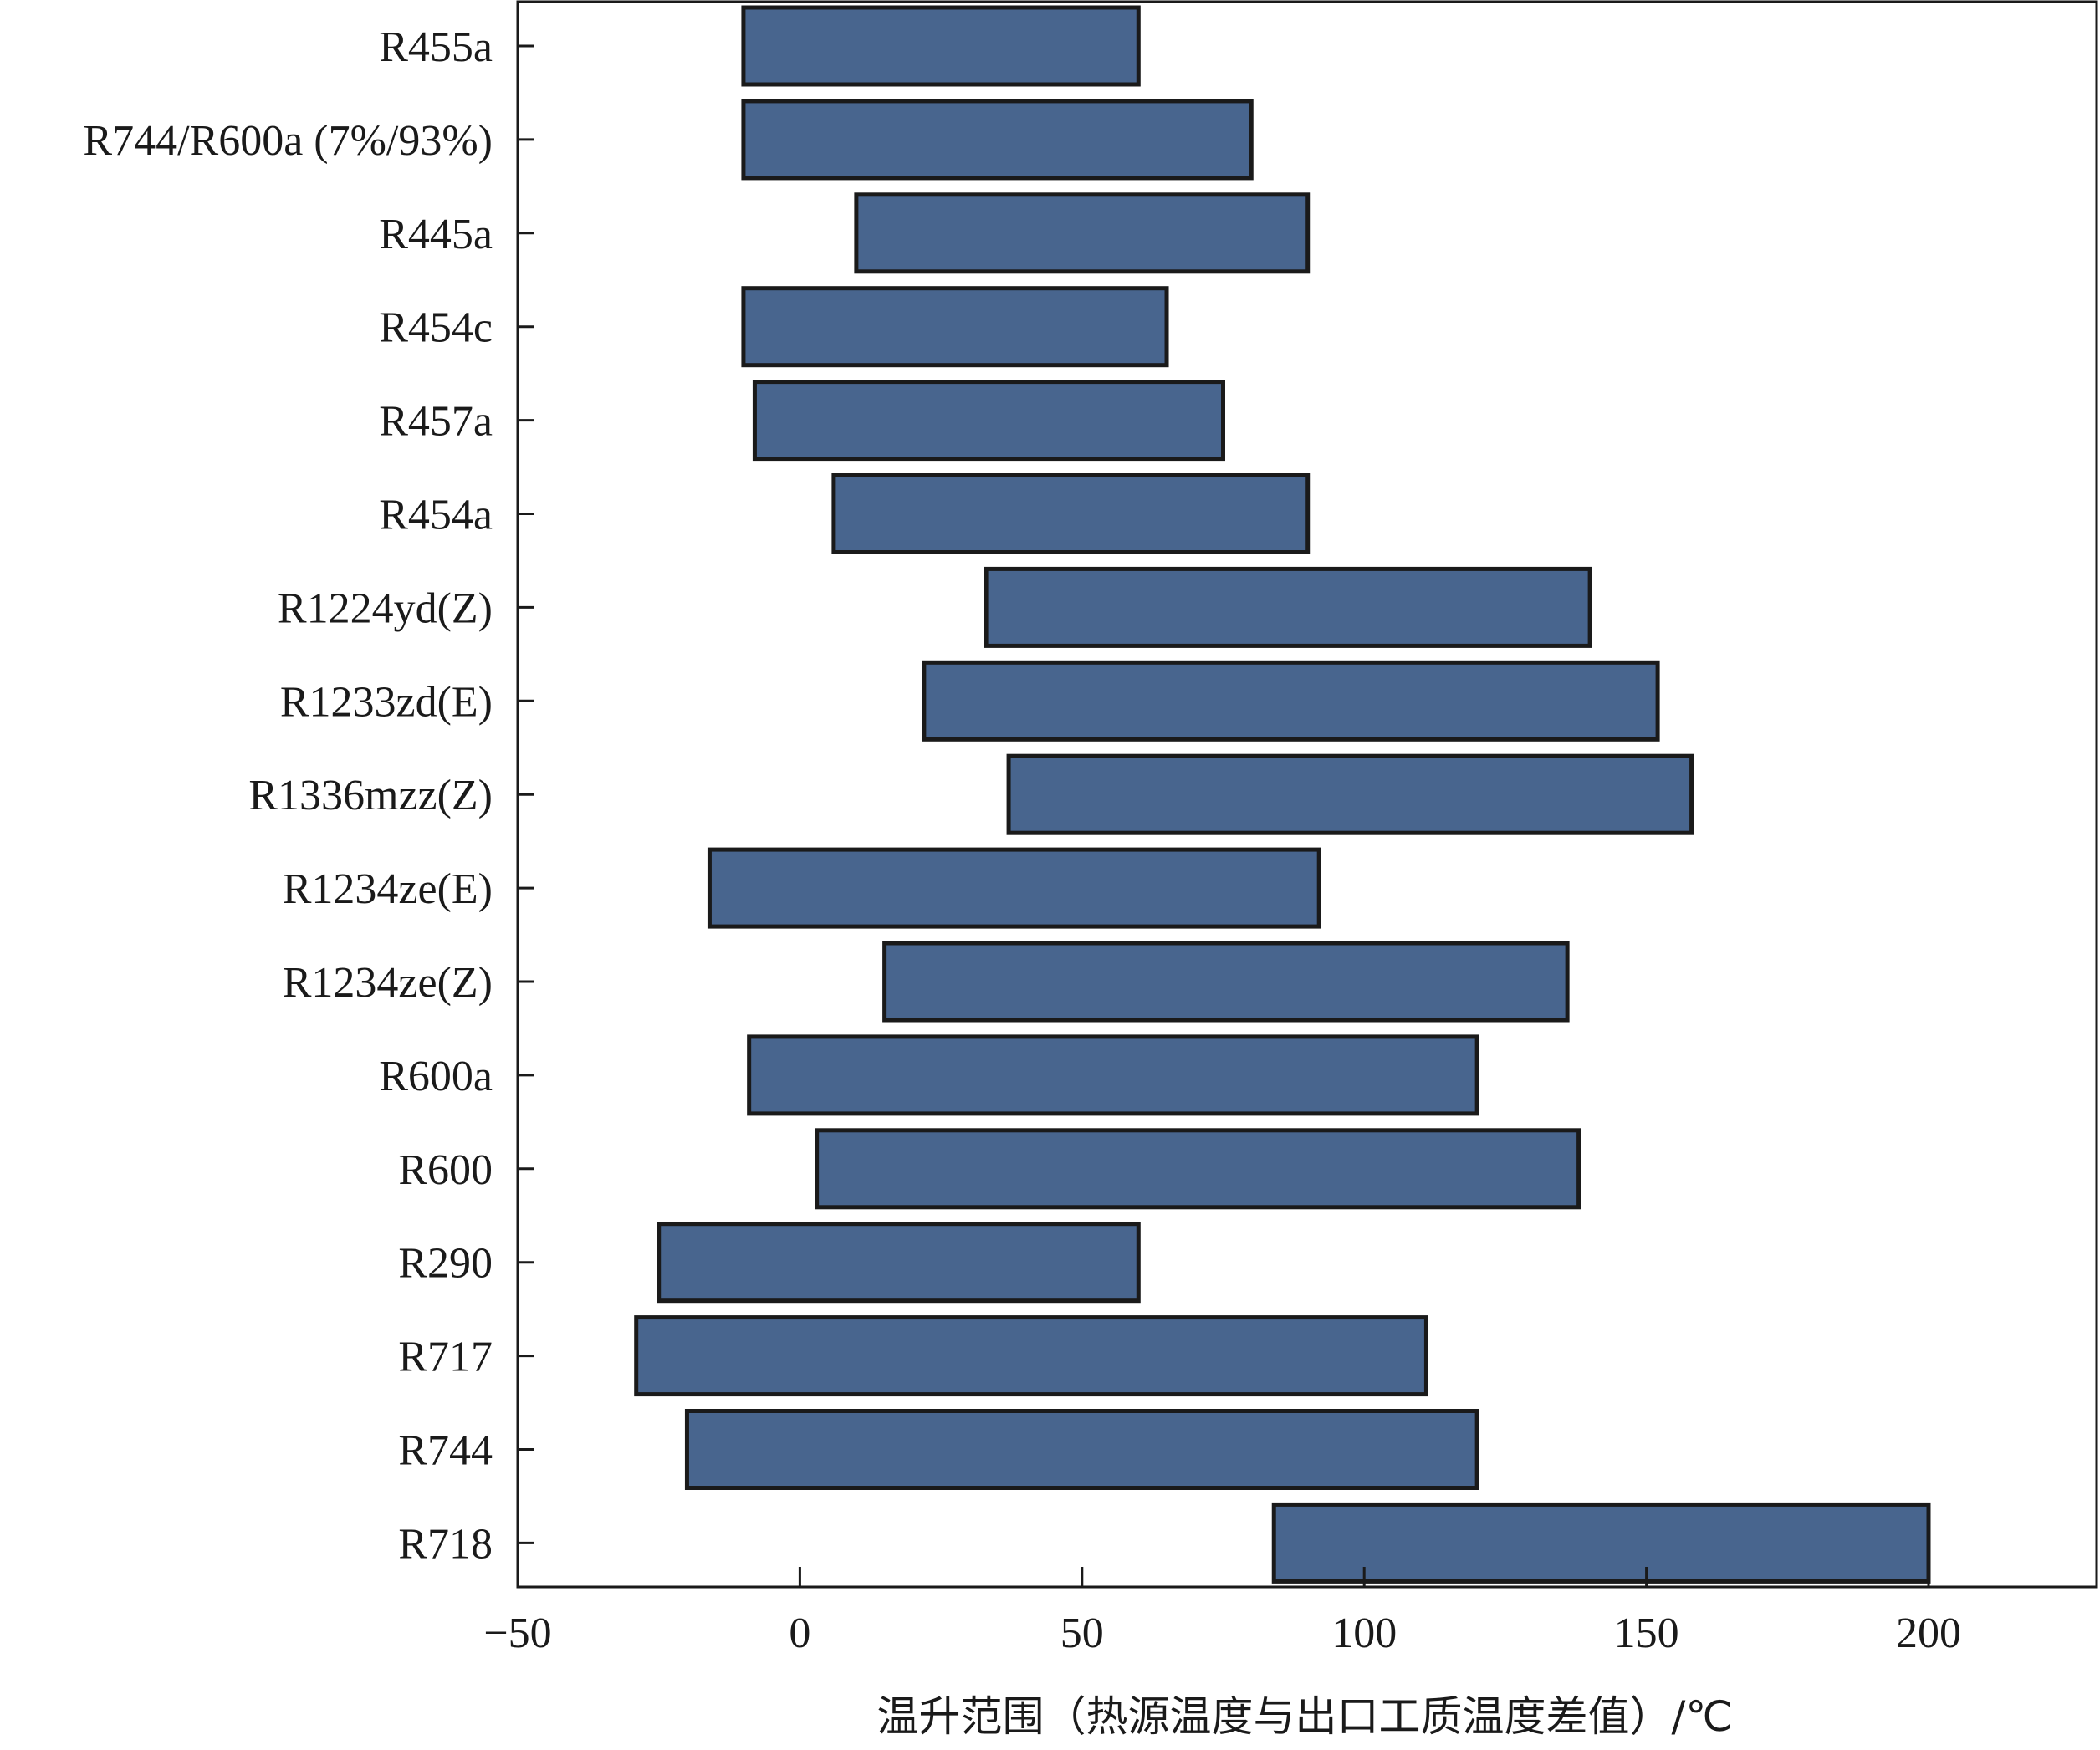 This screenshot has width=2100, height=1750. What do you see at coordinates (436, 515) in the screenshot?
I see `y-tick-label: R454a` at bounding box center [436, 515].